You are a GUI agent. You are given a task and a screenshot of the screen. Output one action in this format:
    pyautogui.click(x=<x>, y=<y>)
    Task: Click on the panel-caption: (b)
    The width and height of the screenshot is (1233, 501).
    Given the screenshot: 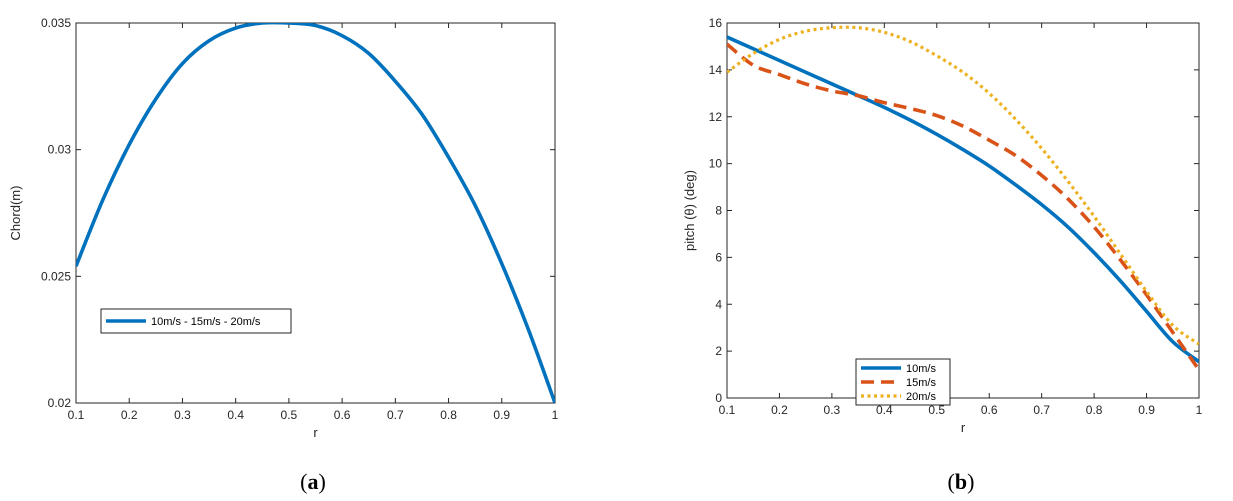 What is the action you would take?
    pyautogui.click(x=961, y=481)
    